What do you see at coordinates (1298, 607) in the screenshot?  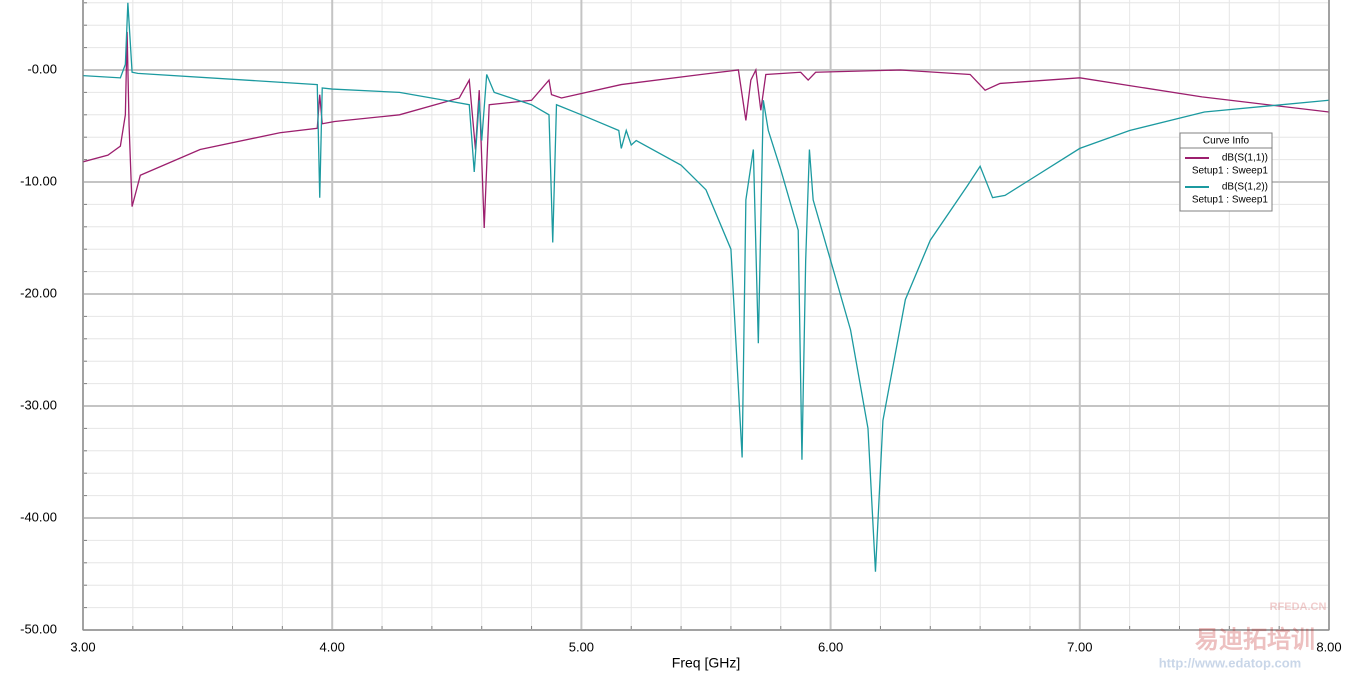 I see `watermark-text: RFEDA.CN` at bounding box center [1298, 607].